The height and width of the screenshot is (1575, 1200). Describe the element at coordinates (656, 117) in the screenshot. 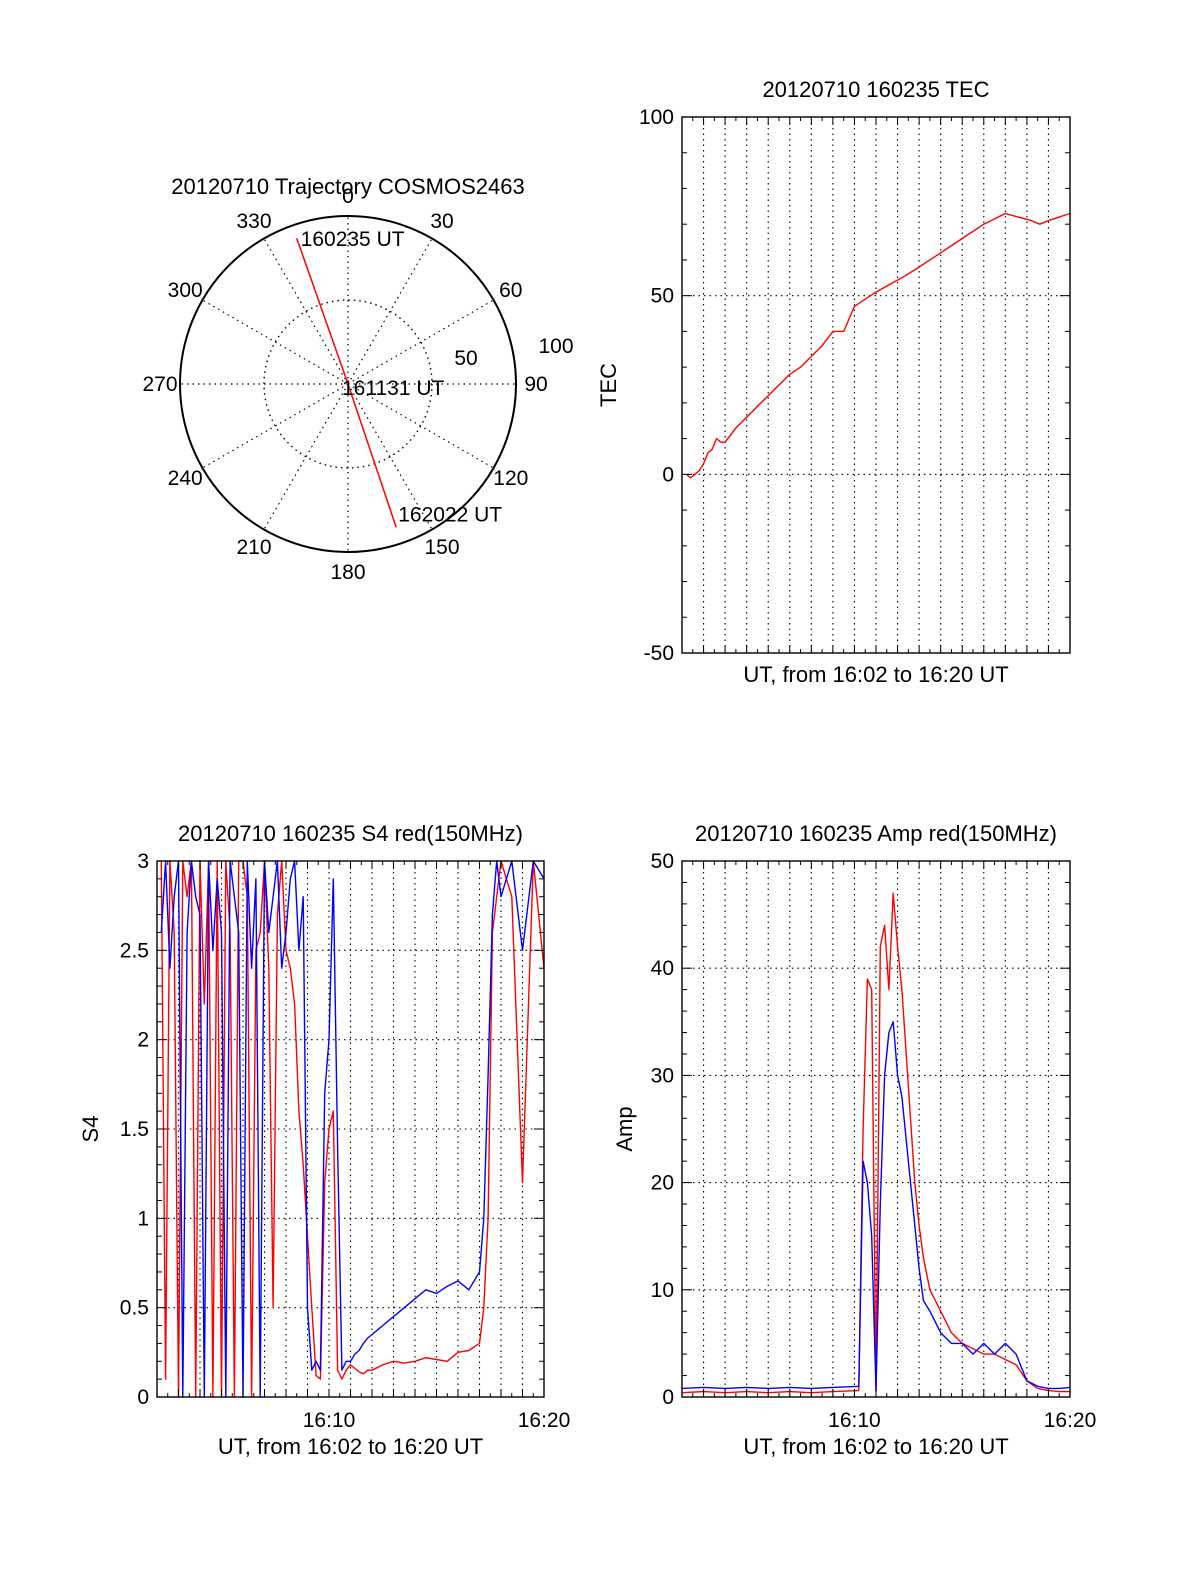

I see `y-tick-label: 100` at that location.